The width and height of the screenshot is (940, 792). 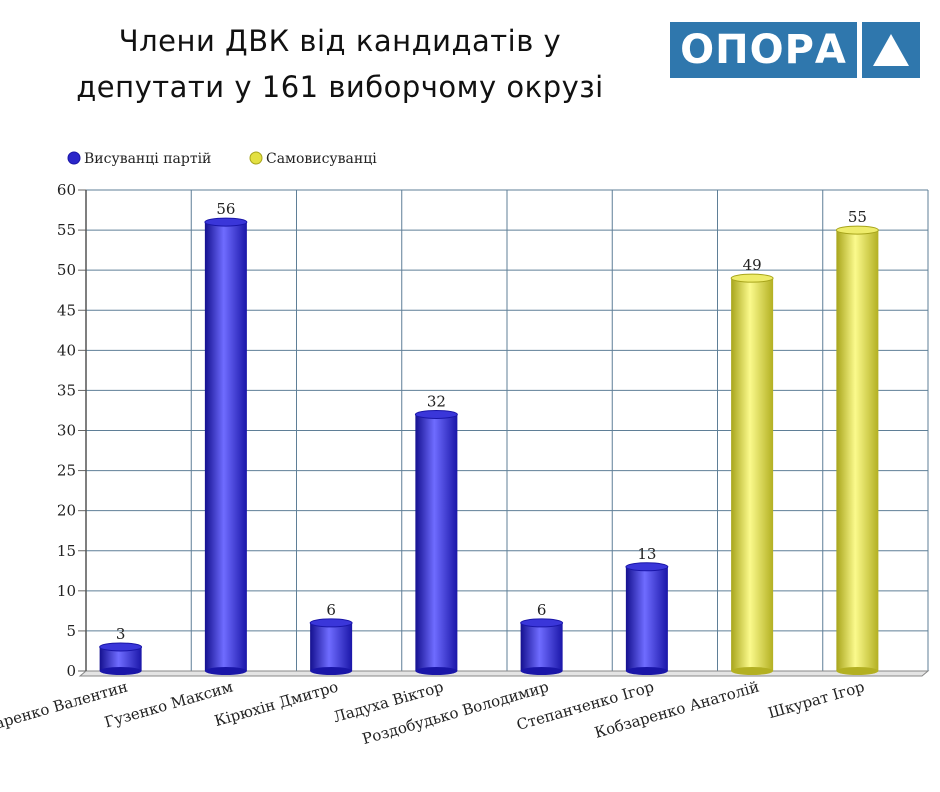 I want to click on y-tick-label: 50, so click(x=66, y=270).